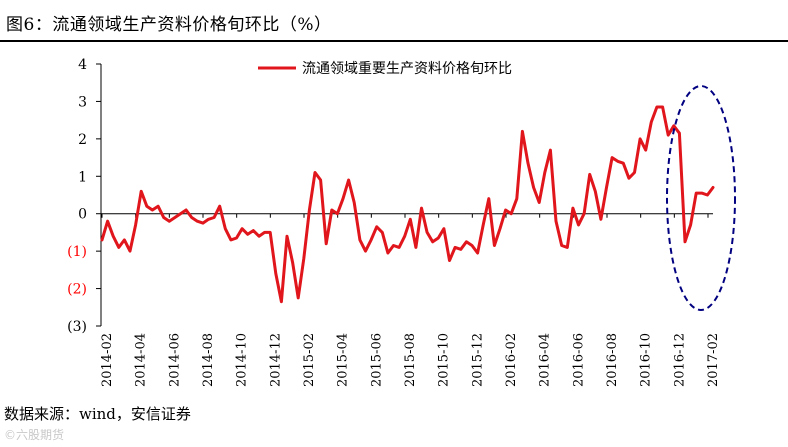 The width and height of the screenshot is (788, 447). What do you see at coordinates (394, 21) in the screenshot?
I see `chart-header: 图6：流通领域生产资料价格旬环比（%）` at bounding box center [394, 21].